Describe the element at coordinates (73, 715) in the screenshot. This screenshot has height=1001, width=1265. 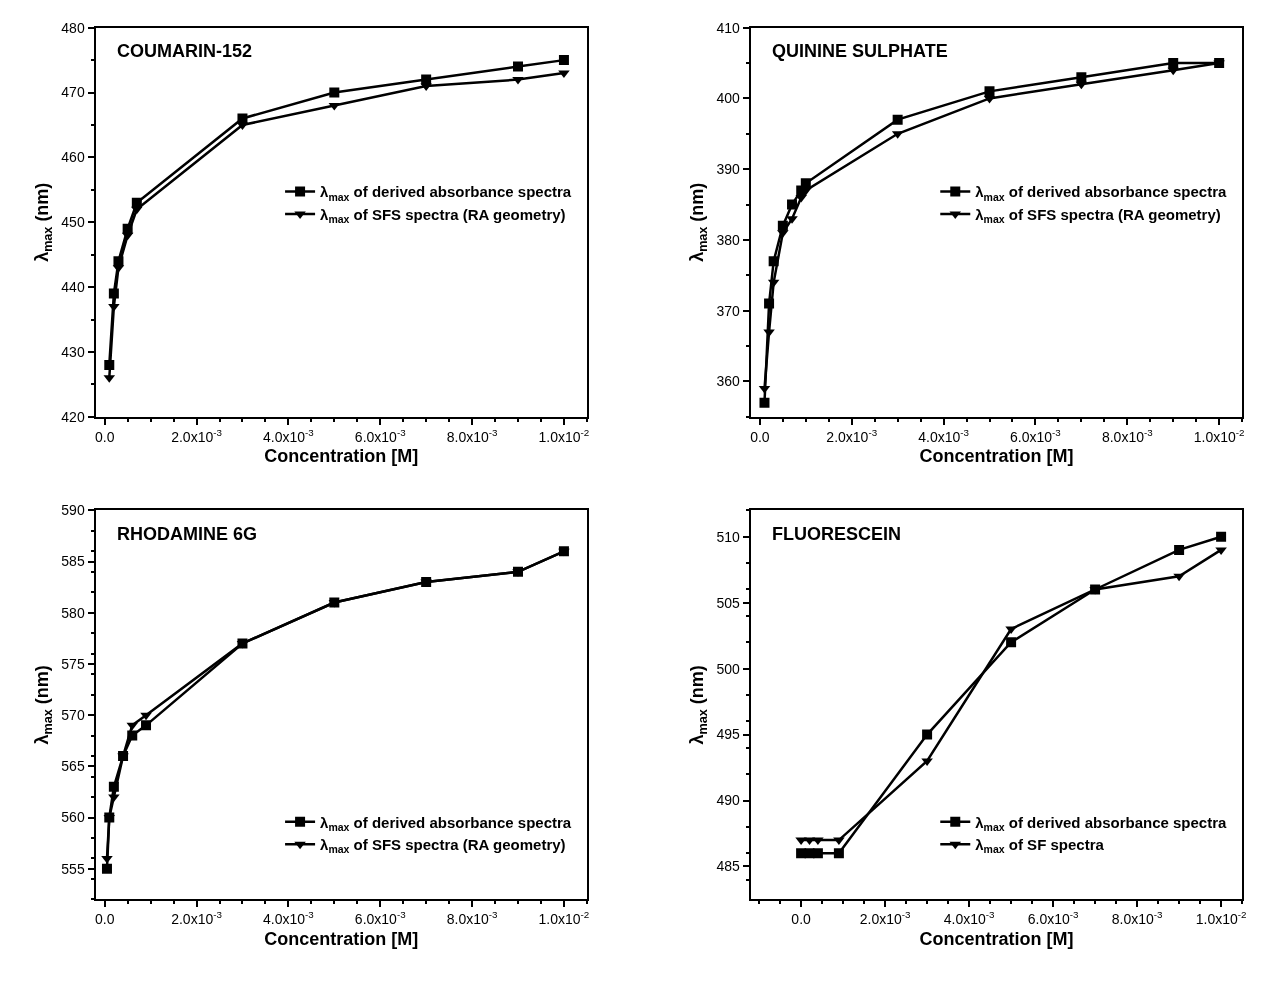
I see `y-tick-label: 570` at that location.